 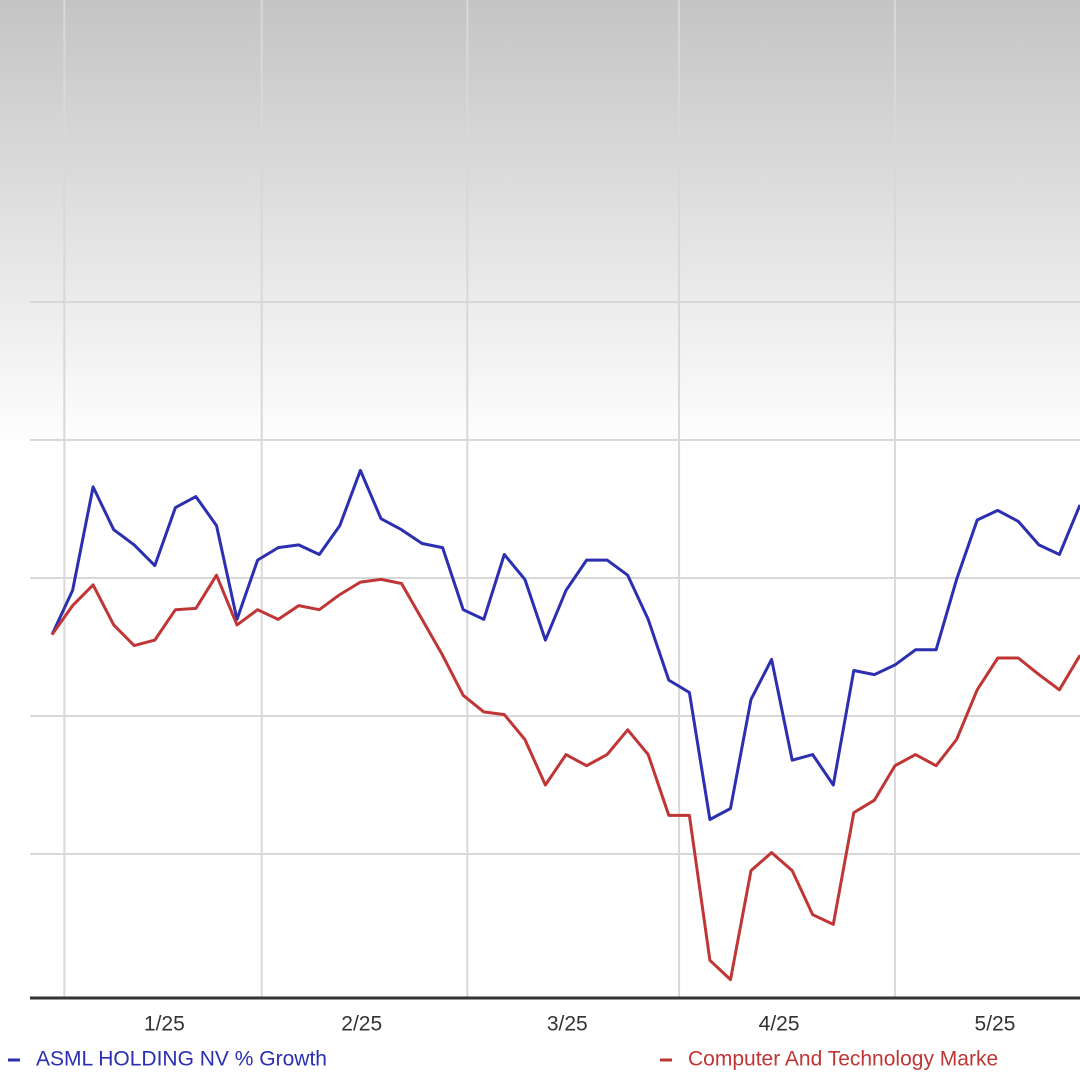 I want to click on legend-label: ASML HOLDING NV % Growth, so click(x=181, y=1059).